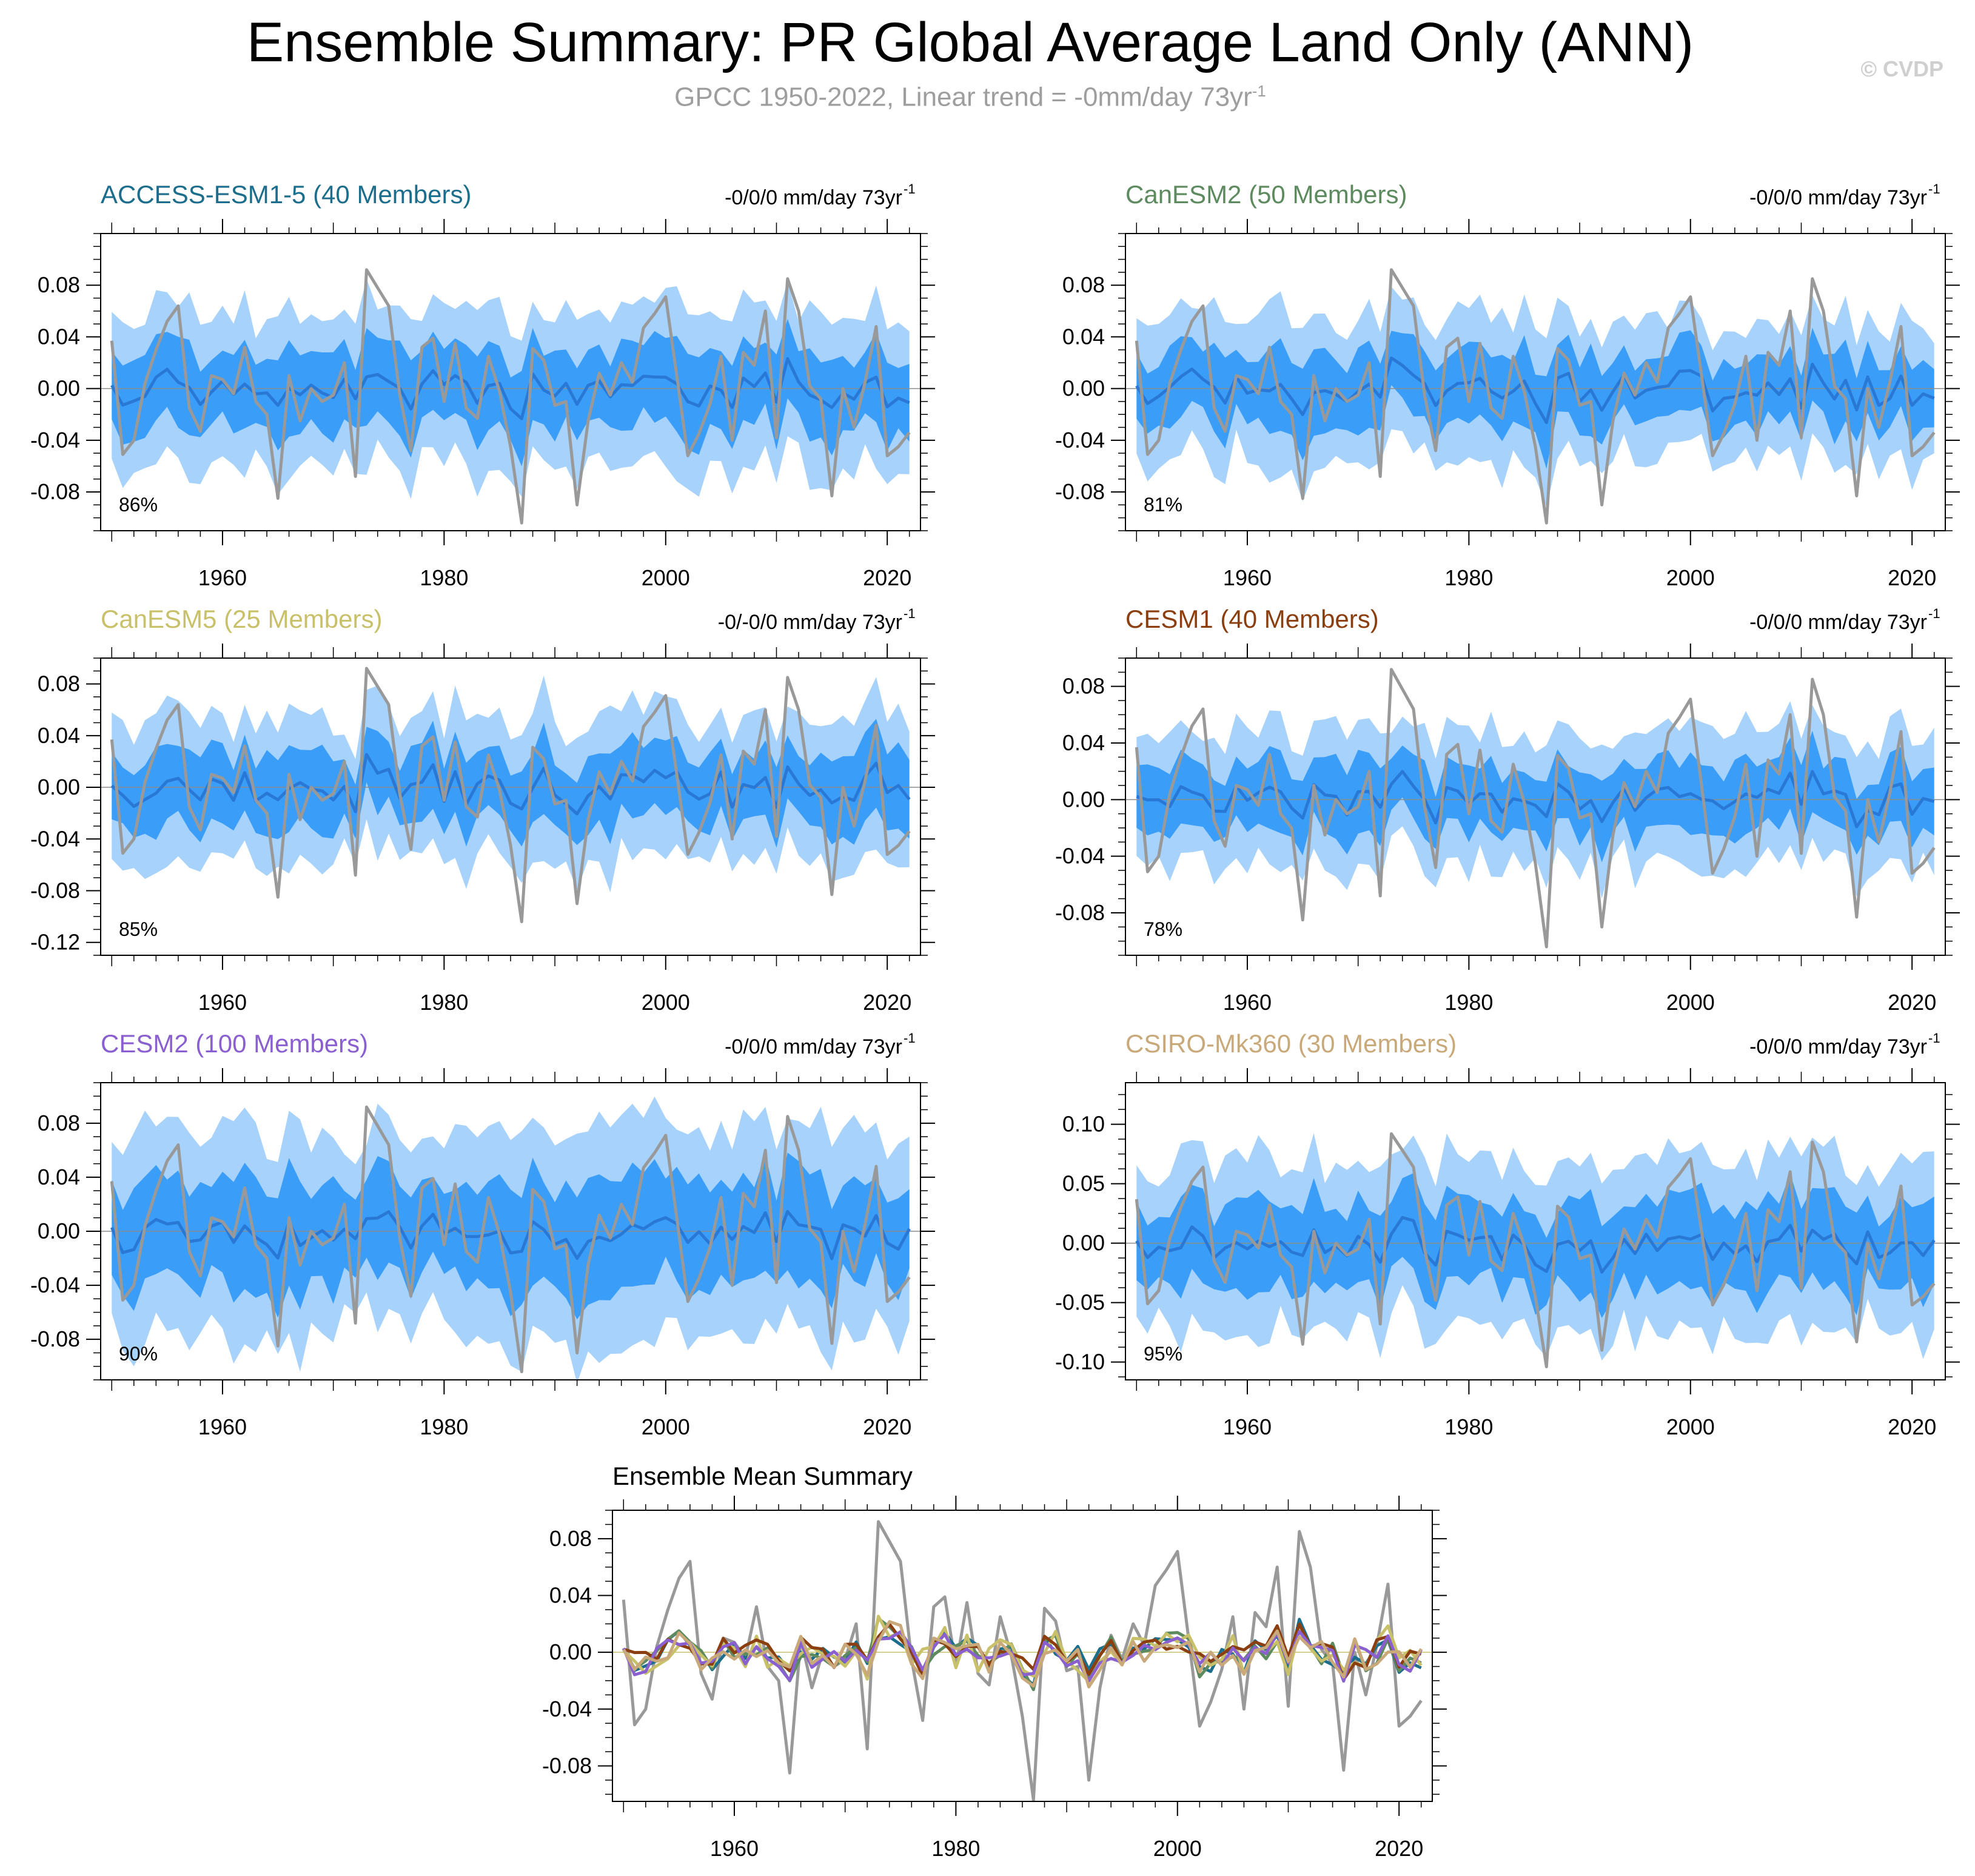 The image size is (1975, 1876). What do you see at coordinates (1259, 91) in the screenshot?
I see `subtitle-superscript: -1` at bounding box center [1259, 91].